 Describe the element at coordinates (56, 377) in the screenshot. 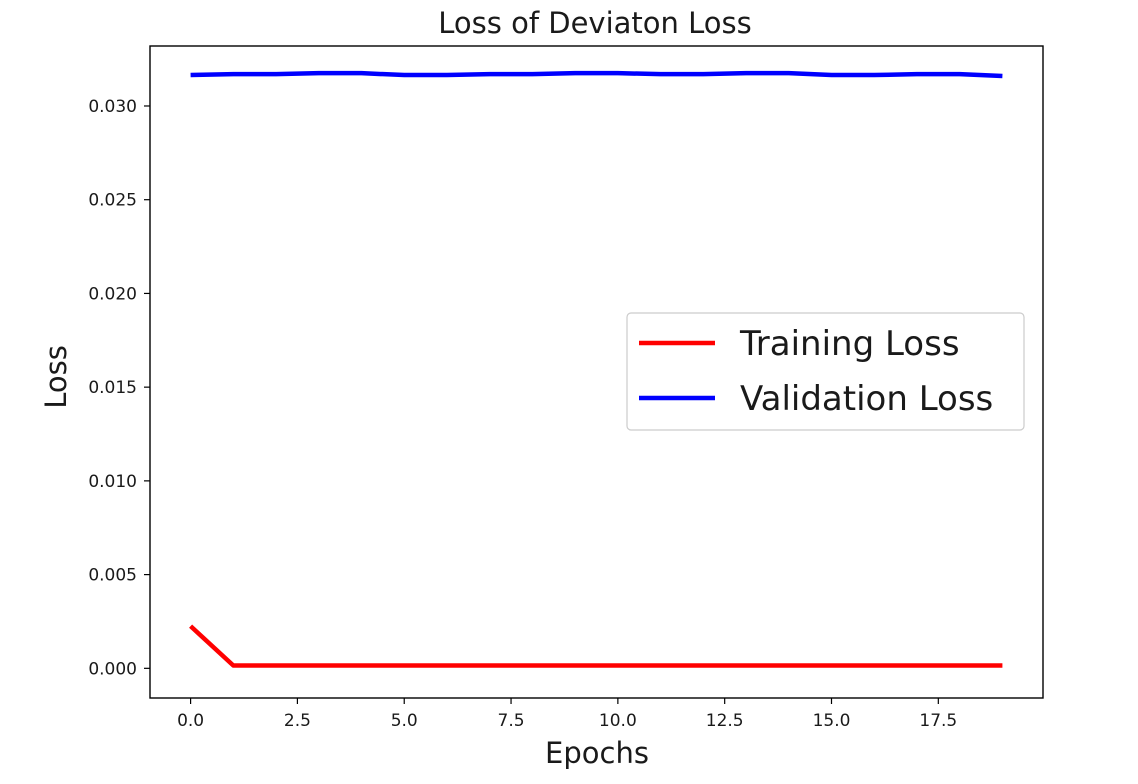

I see `y-axis-label: Loss` at that location.